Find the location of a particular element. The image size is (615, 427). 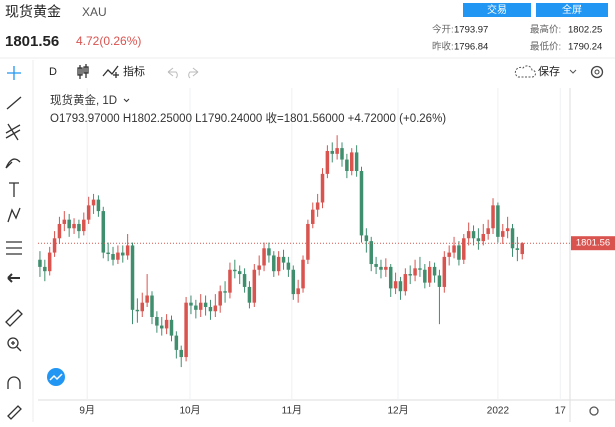

legend-dropdown is located at coordinates (126, 100).